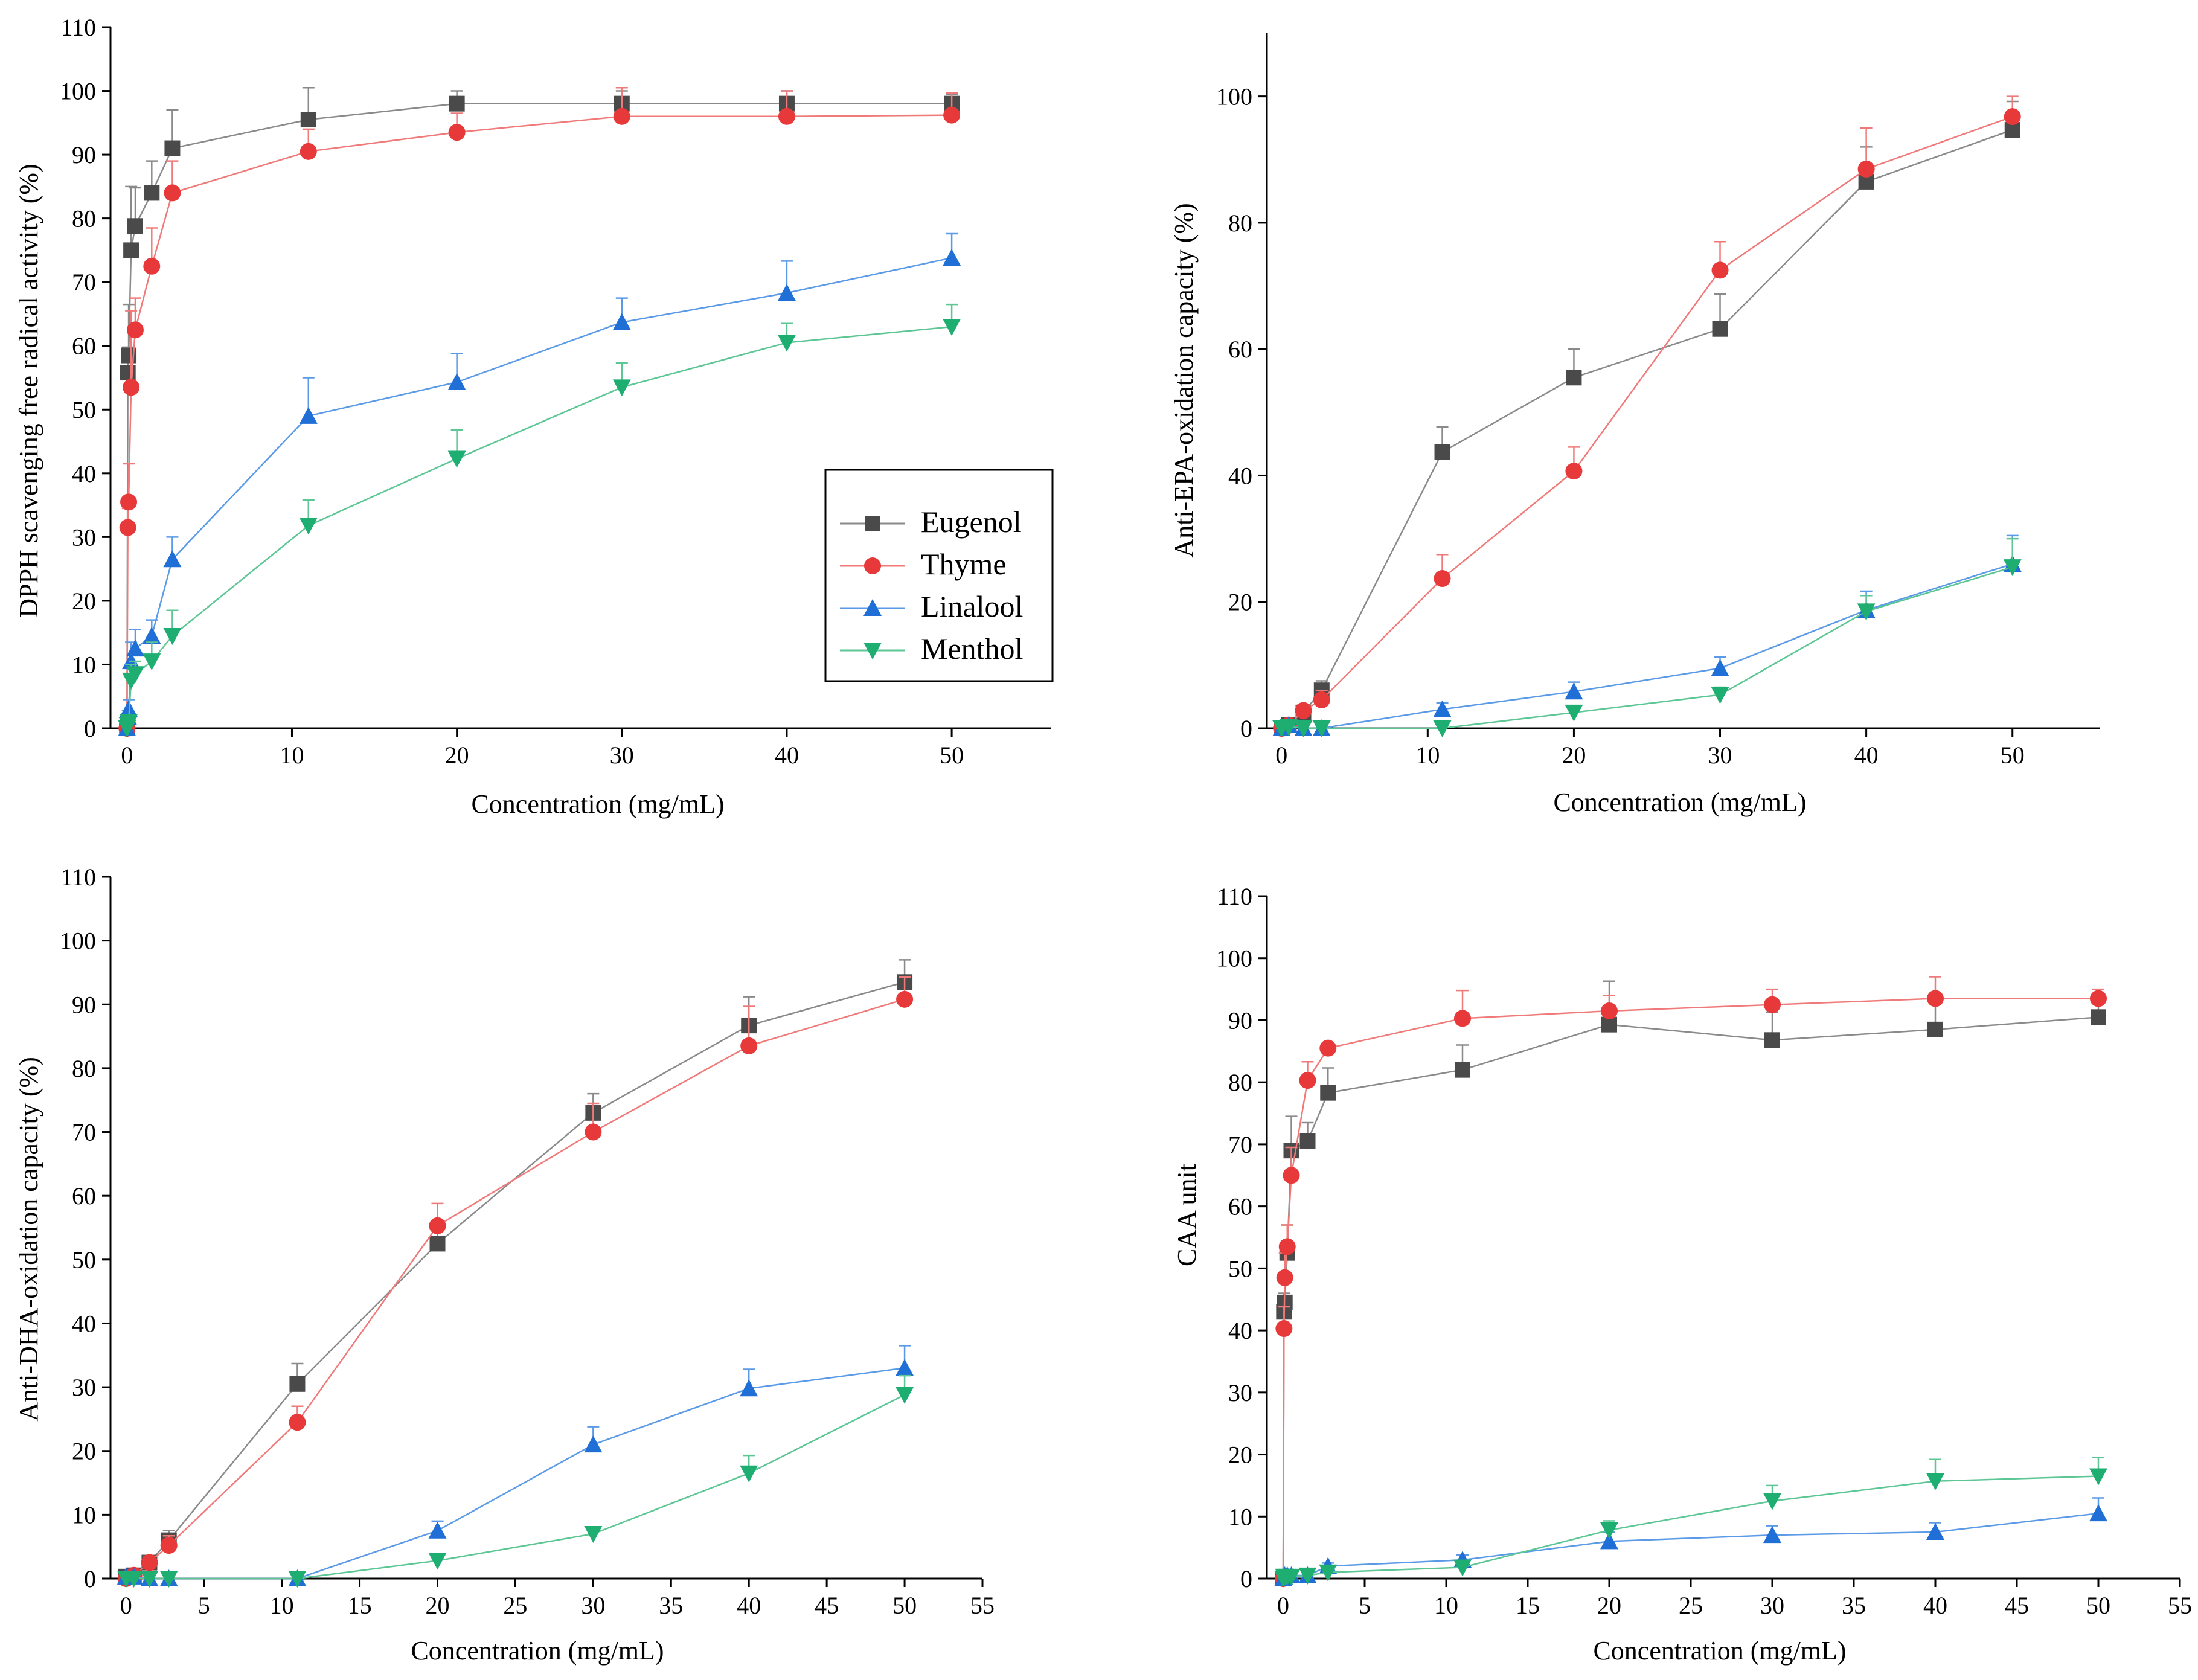  I want to click on legend-marker-thyme, so click(872, 565).